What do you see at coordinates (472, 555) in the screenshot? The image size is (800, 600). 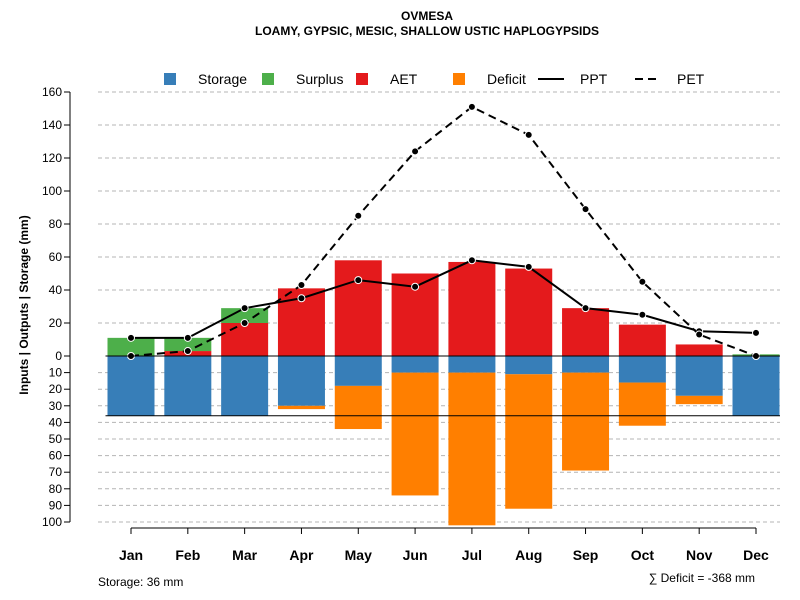 I see `x-tick-label-jul: Jul` at bounding box center [472, 555].